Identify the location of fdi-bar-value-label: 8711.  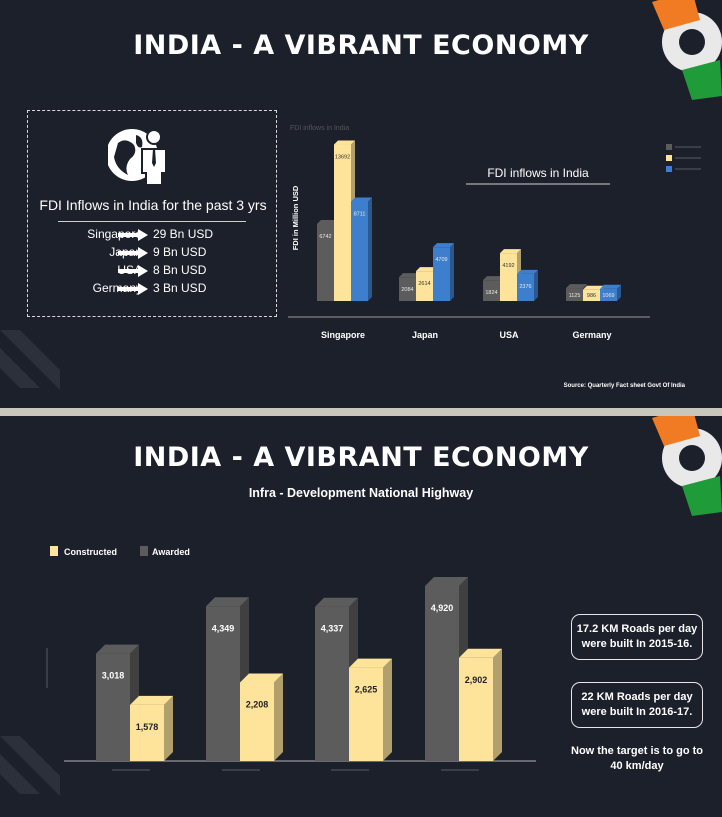
(360, 214).